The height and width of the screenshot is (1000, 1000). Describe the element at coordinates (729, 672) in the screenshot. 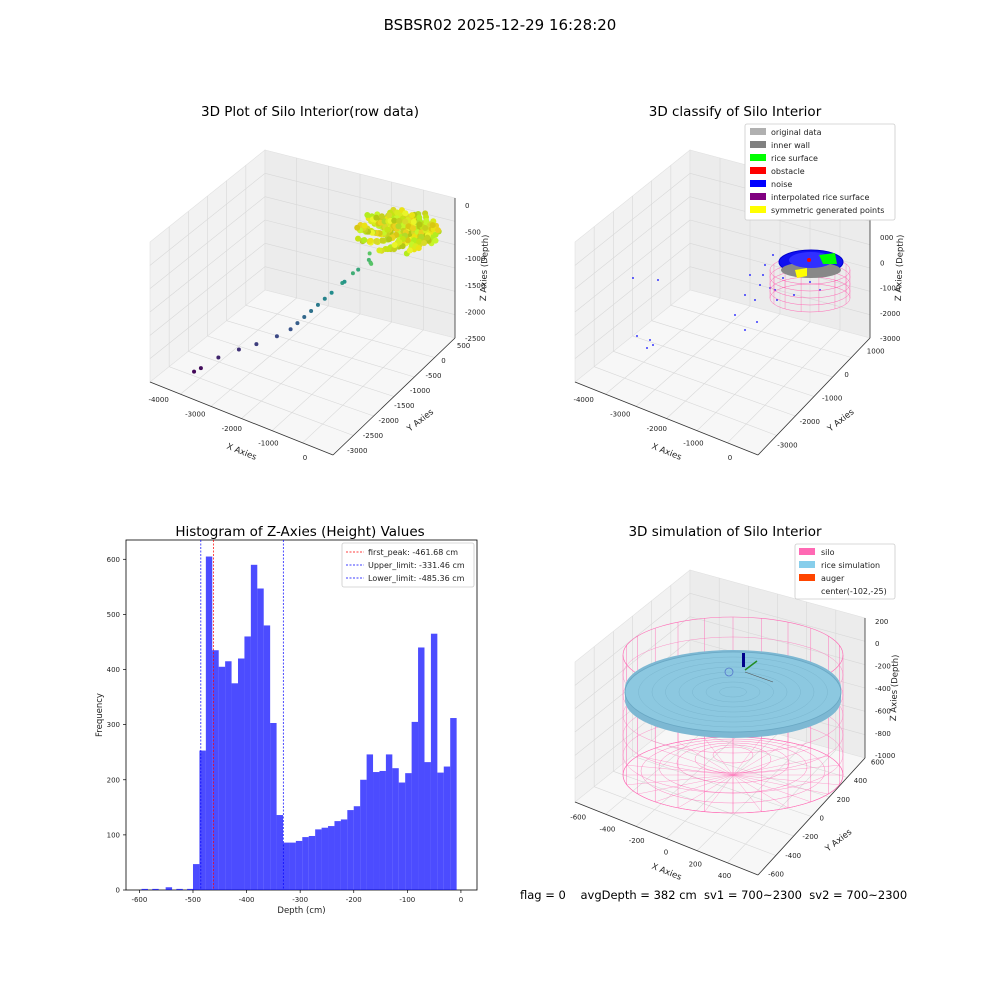

I see `center-marker` at that location.